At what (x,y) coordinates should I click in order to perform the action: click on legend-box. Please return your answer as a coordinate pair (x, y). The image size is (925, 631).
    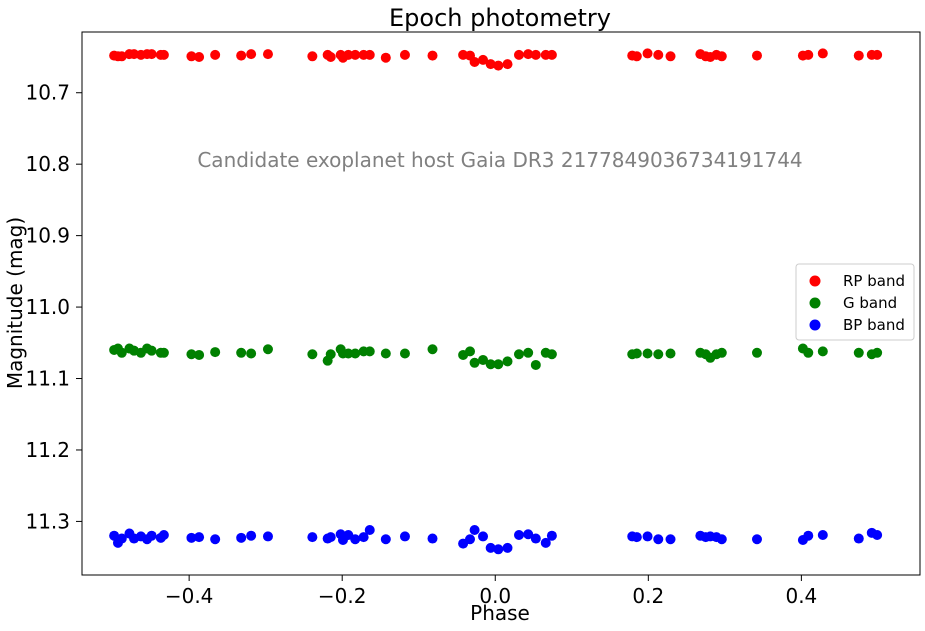
    Looking at the image, I should click on (855, 302).